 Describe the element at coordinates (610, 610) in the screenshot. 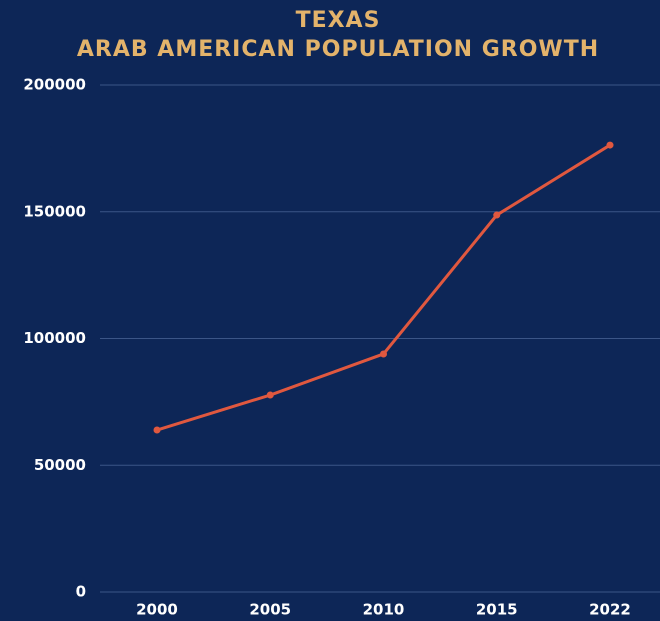

I see `x-tick-label: 2022` at that location.